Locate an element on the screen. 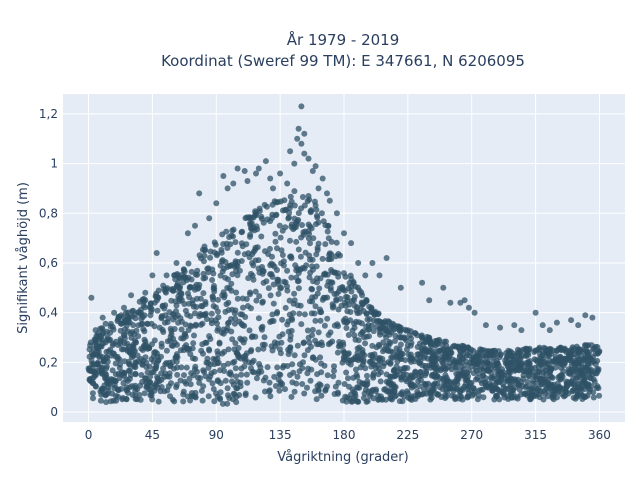 Image resolution: width=640 pixels, height=480 pixels. y-tick-label: 1,2 is located at coordinates (48, 114).